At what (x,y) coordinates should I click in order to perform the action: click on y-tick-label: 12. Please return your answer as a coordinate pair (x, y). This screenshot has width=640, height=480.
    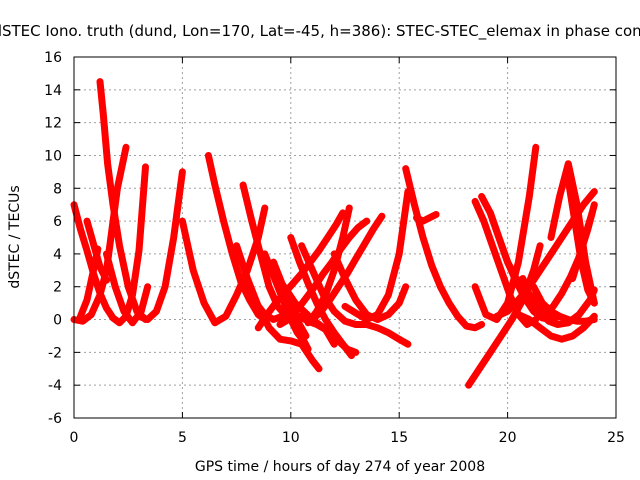
    Looking at the image, I should click on (53, 124).